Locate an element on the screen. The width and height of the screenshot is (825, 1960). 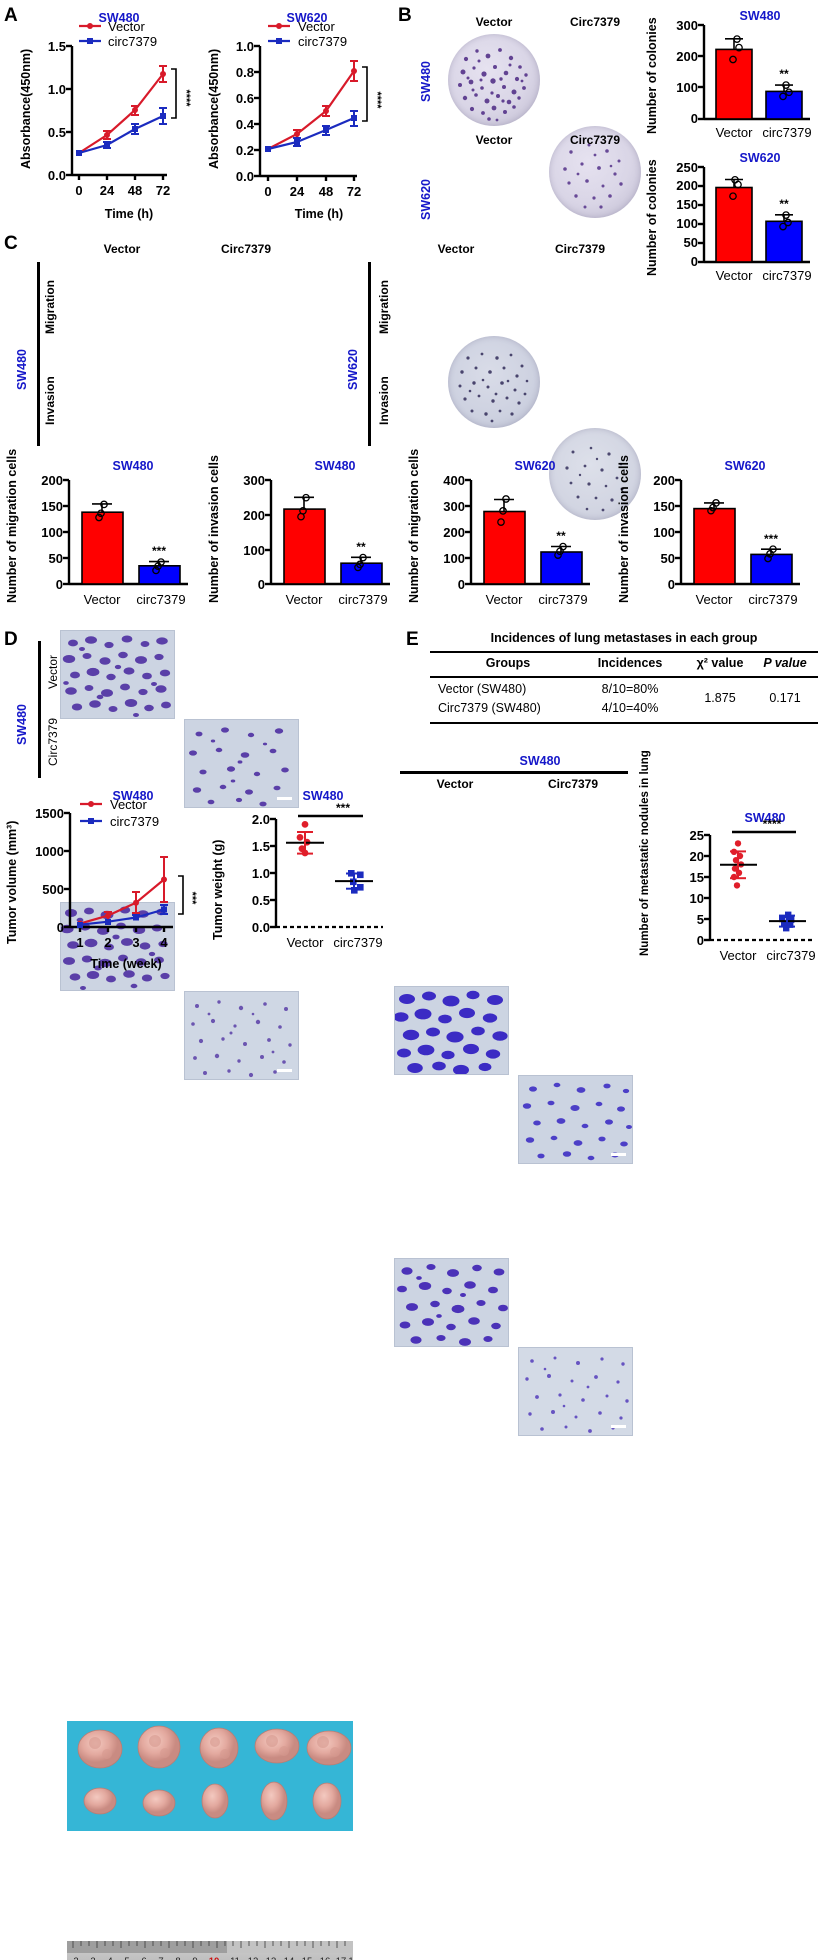
line-chart-svg: 1.5 1.0 0.5 0.0 0 24 48 72 is located at coordinates (120, 108).